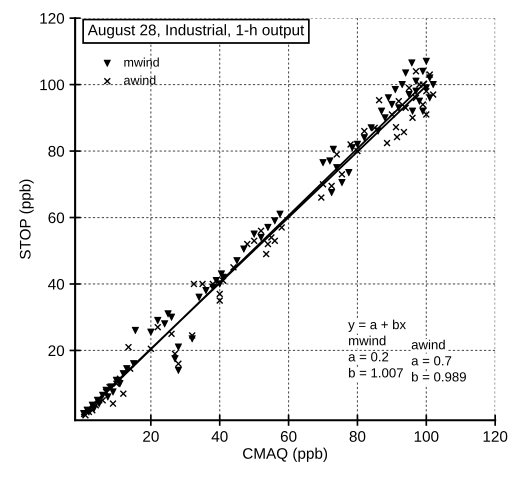  Describe the element at coordinates (141, 62) in the screenshot. I see `legend-label: mwind` at that location.